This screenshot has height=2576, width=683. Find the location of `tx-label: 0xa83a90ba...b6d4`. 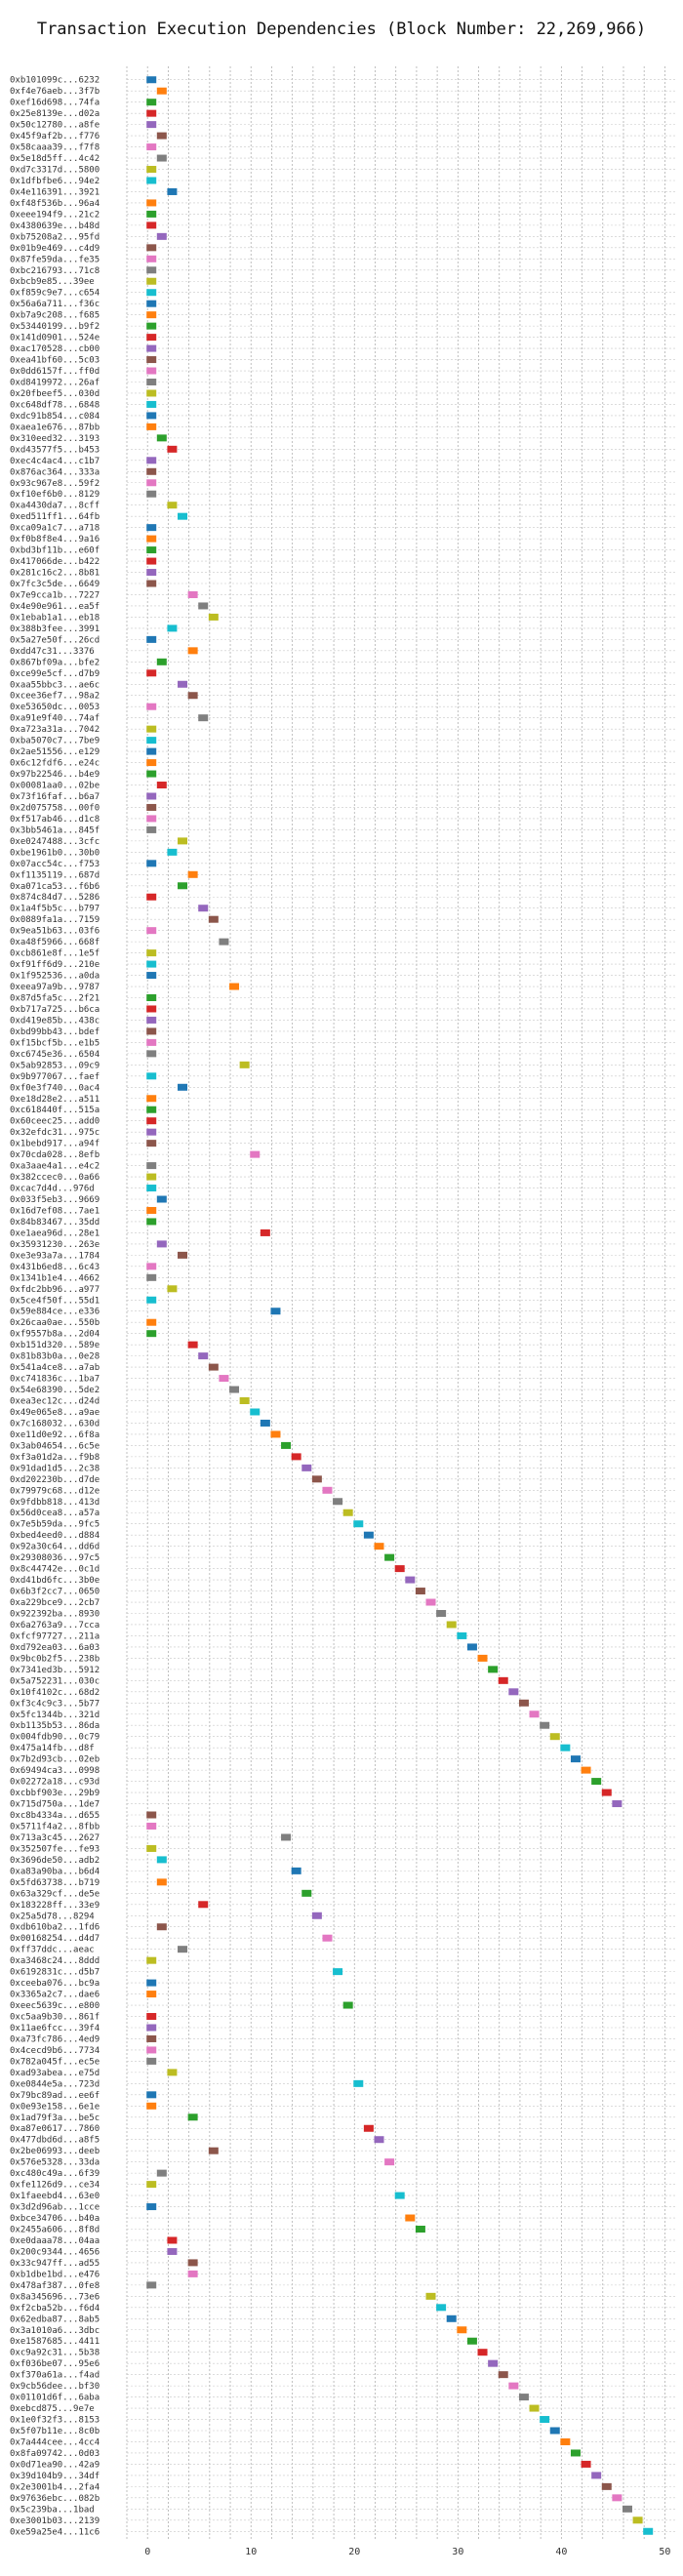

tx-label: 0xa83a90ba...b6d4 is located at coordinates (55, 1871).